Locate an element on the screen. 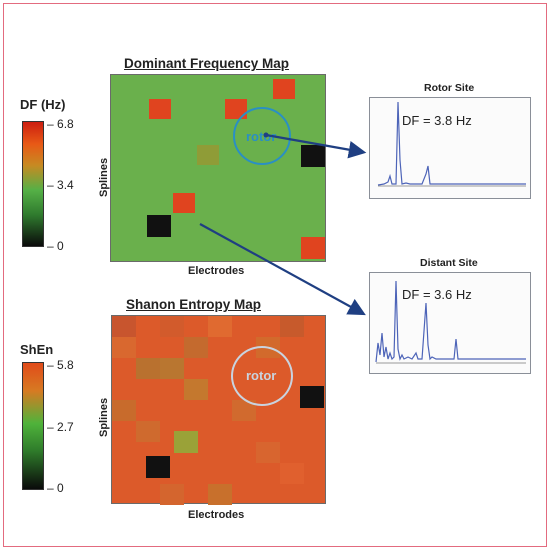 The width and height of the screenshot is (552, 551). distant-spectrum-plot is located at coordinates (450, 322).